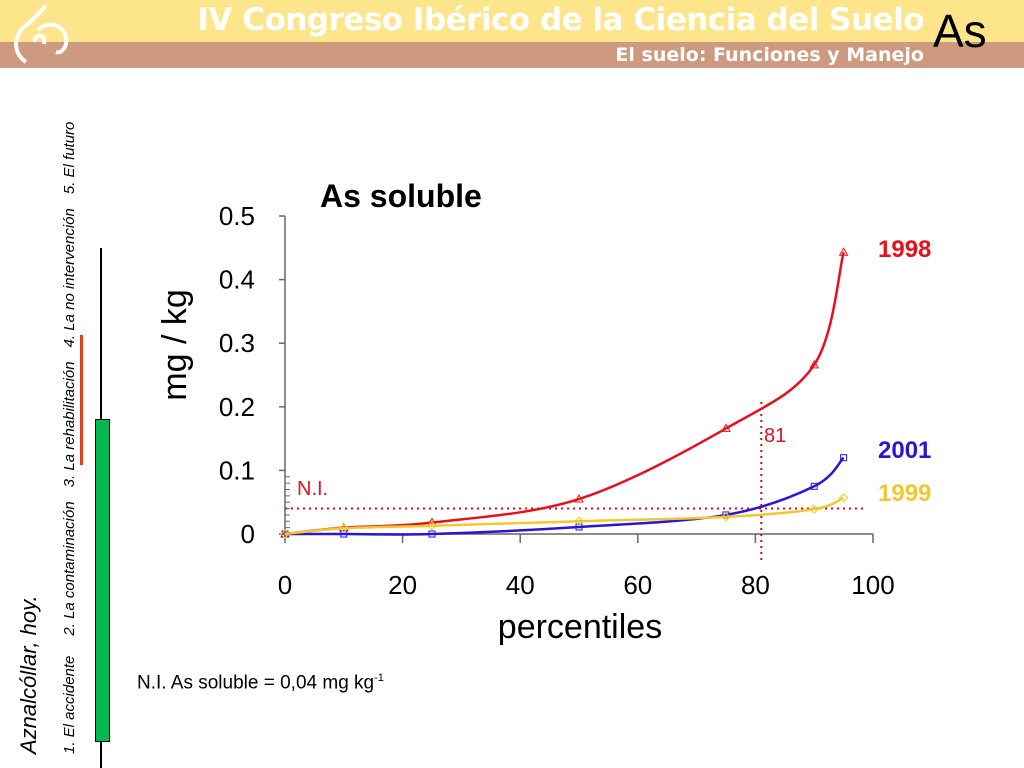  Describe the element at coordinates (285, 585) in the screenshot. I see `x-tick-label: 0` at that location.